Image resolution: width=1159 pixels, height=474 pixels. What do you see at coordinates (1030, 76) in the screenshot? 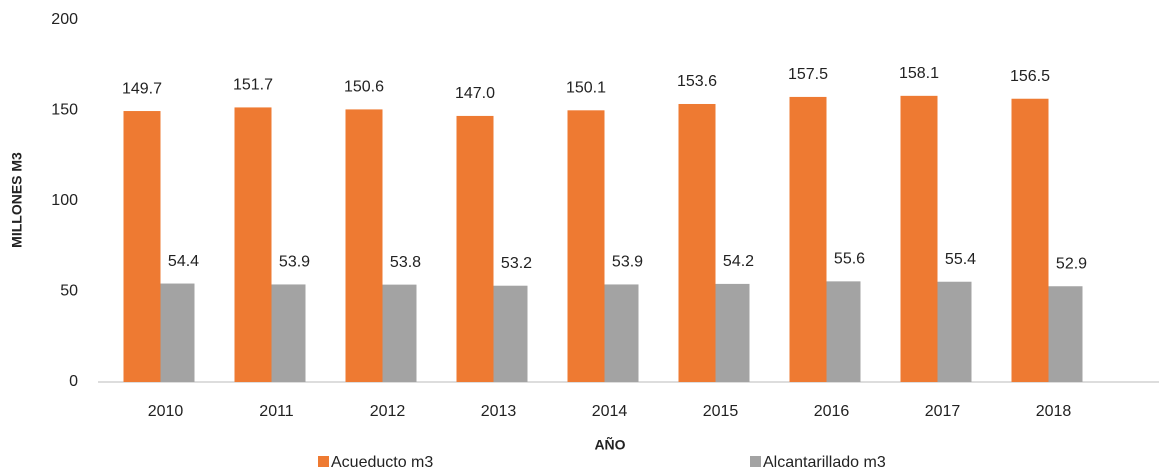
I see `value-label: 156.5` at bounding box center [1030, 76].